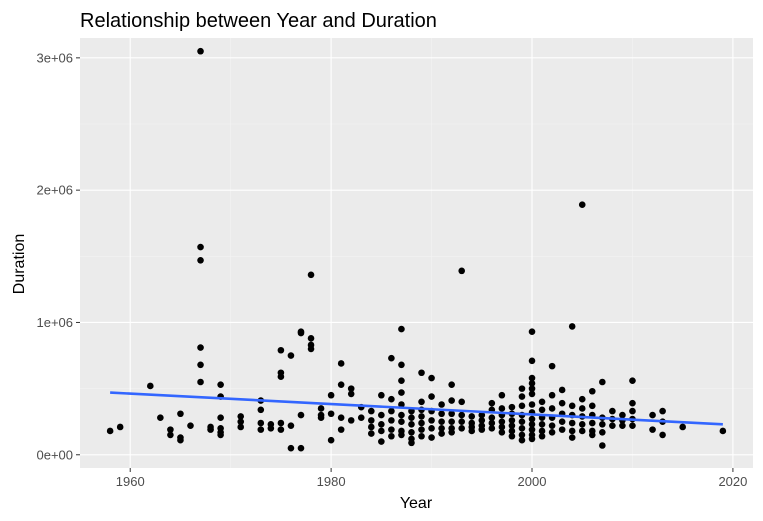 The image size is (763, 521). Describe the element at coordinates (331, 481) in the screenshot. I see `x-tick-label: 1980` at that location.